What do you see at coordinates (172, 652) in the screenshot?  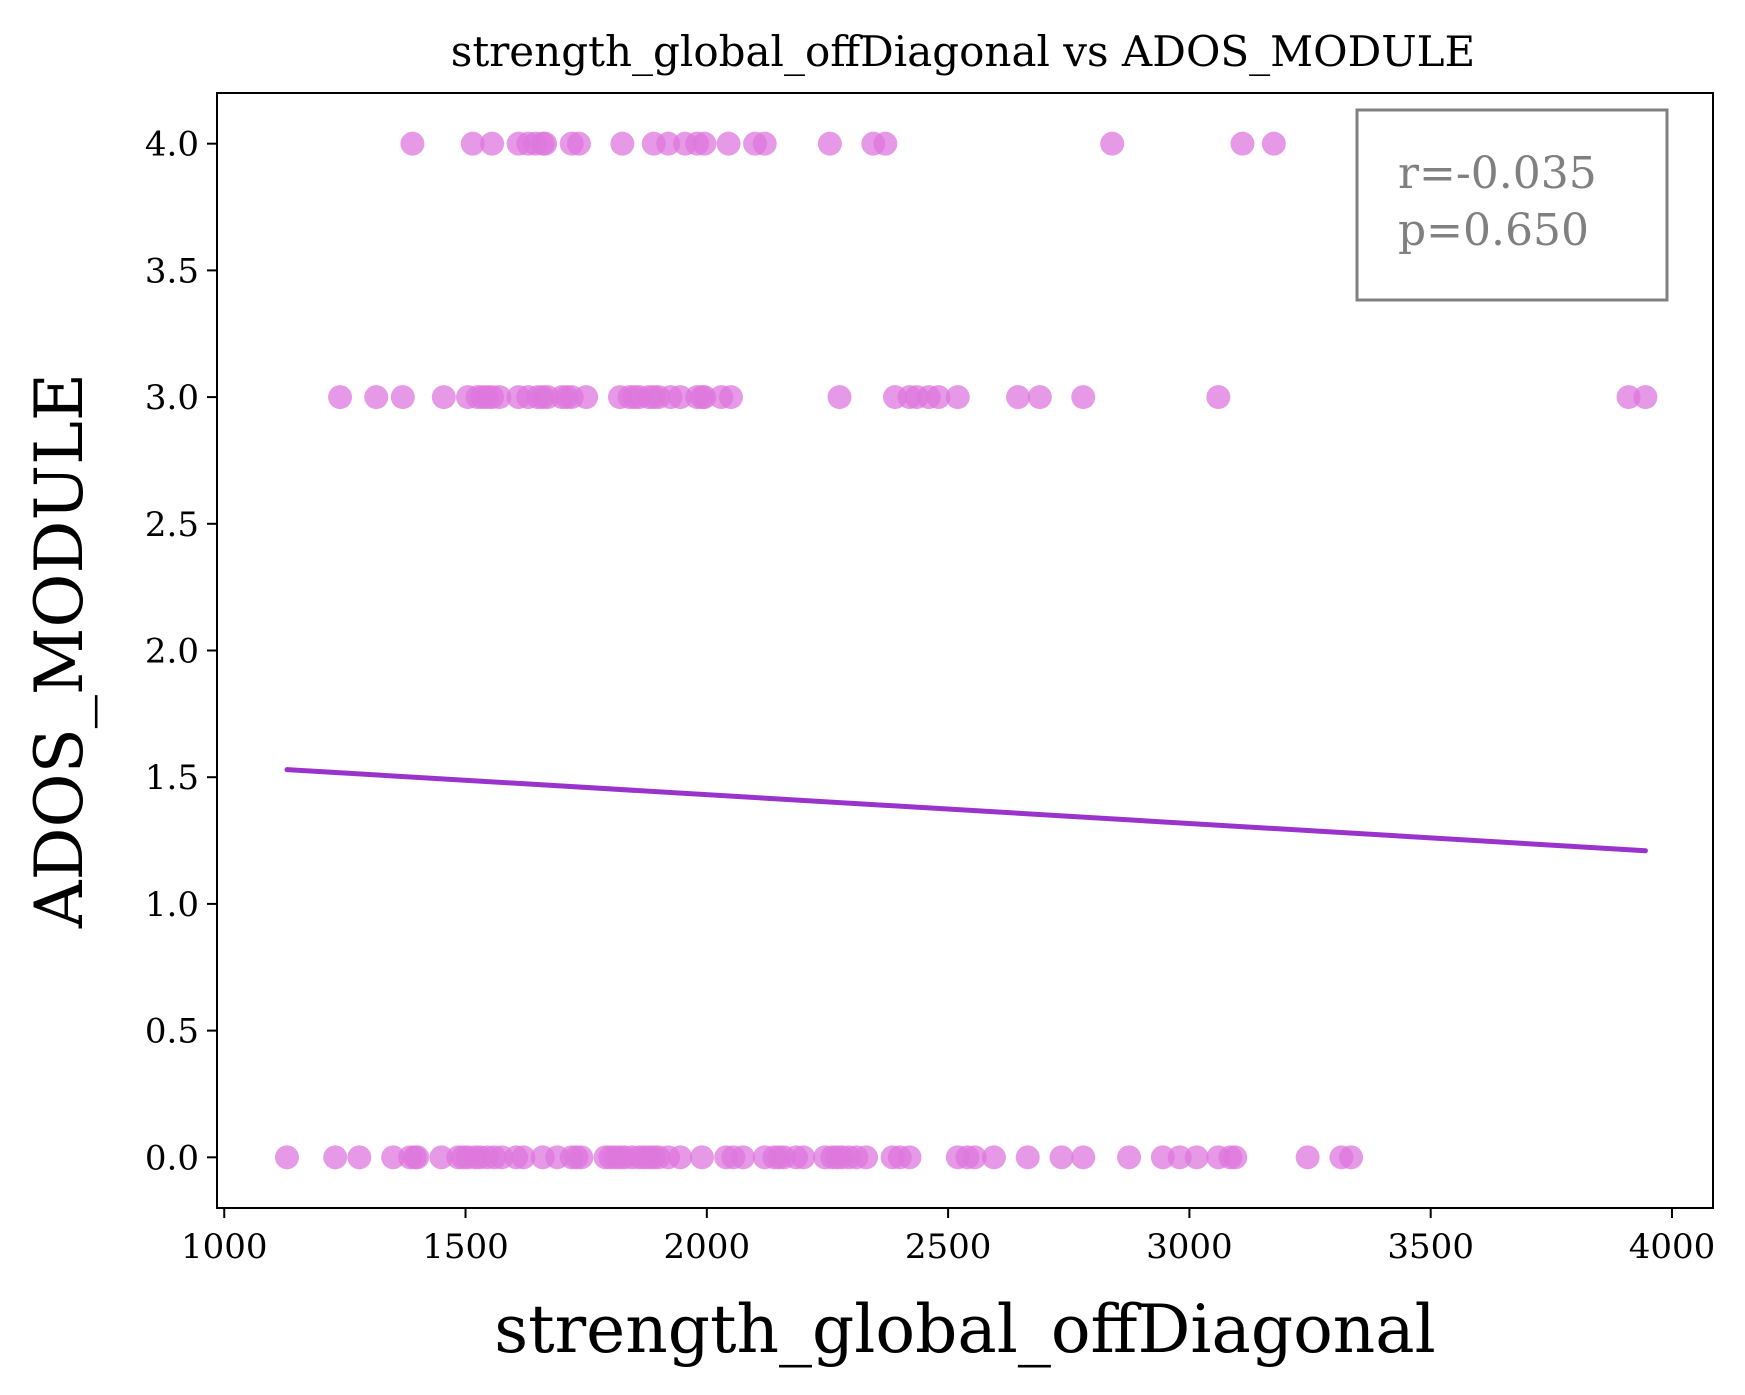 I see `y-tick-label: 2.0` at bounding box center [172, 652].